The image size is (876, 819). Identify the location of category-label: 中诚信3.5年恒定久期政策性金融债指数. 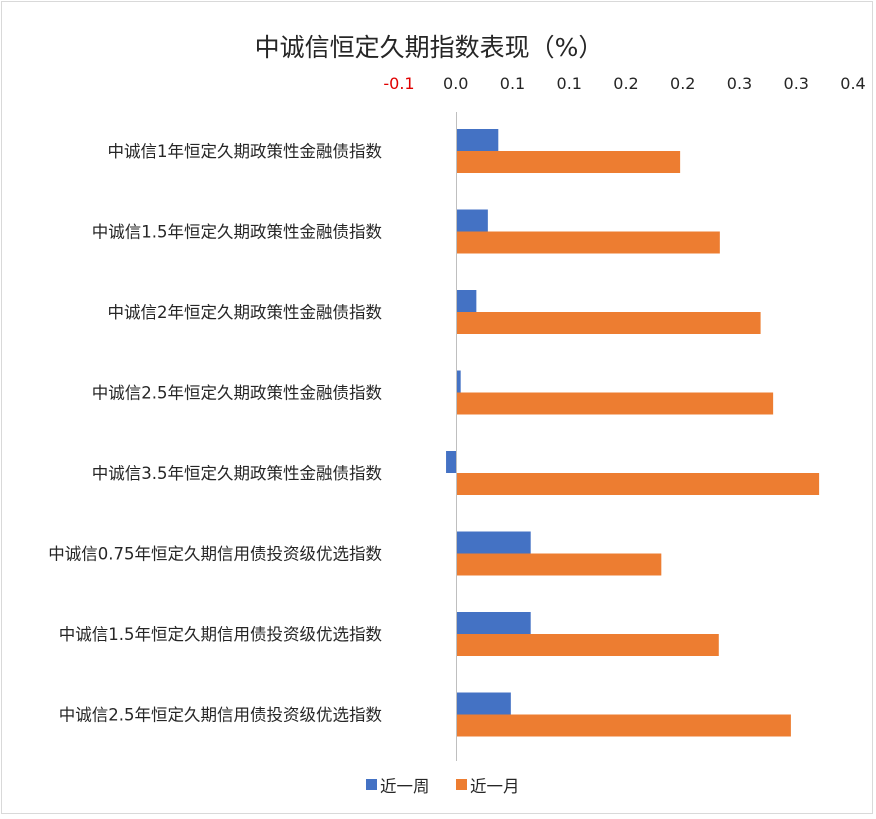
(237, 473).